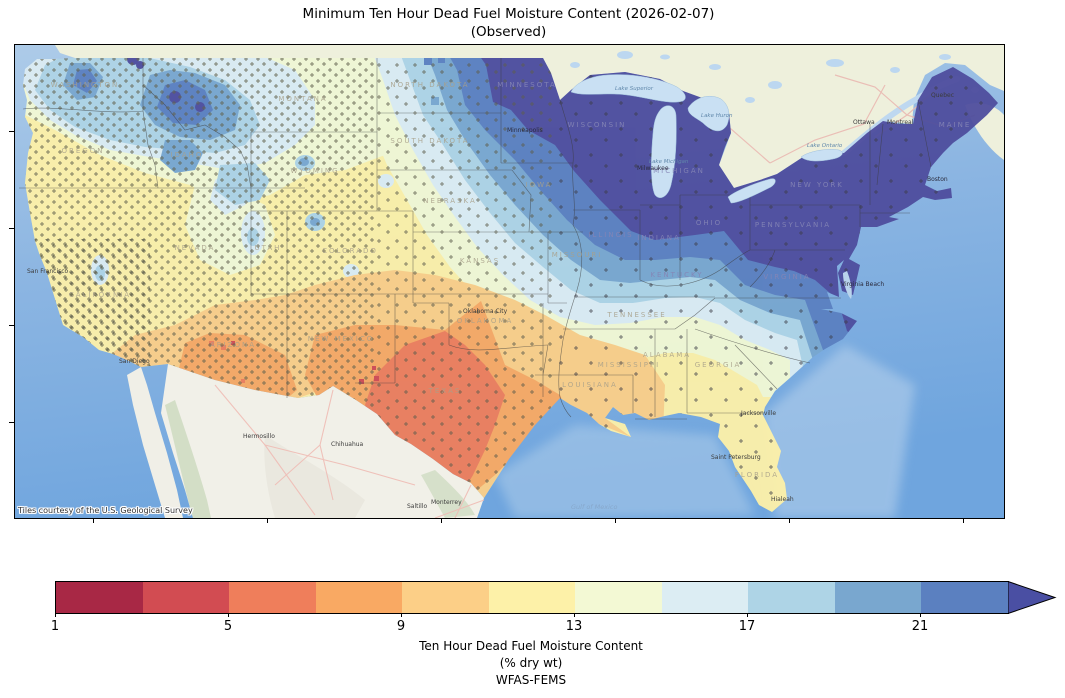 This screenshot has width=1065, height=698. I want to click on city-label: Boston, so click(937, 179).